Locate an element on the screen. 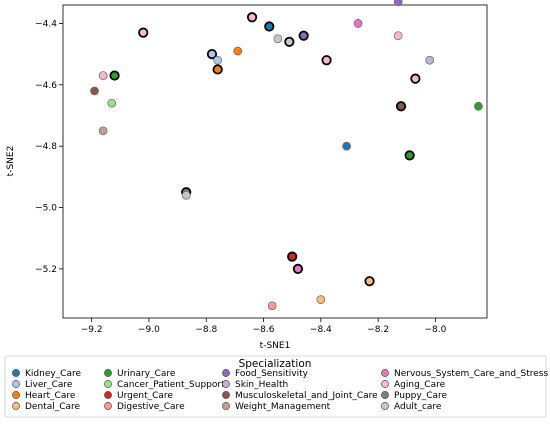 Image resolution: width=550 pixels, height=425 pixels. legend-label: Food_Sensitivity is located at coordinates (272, 374).